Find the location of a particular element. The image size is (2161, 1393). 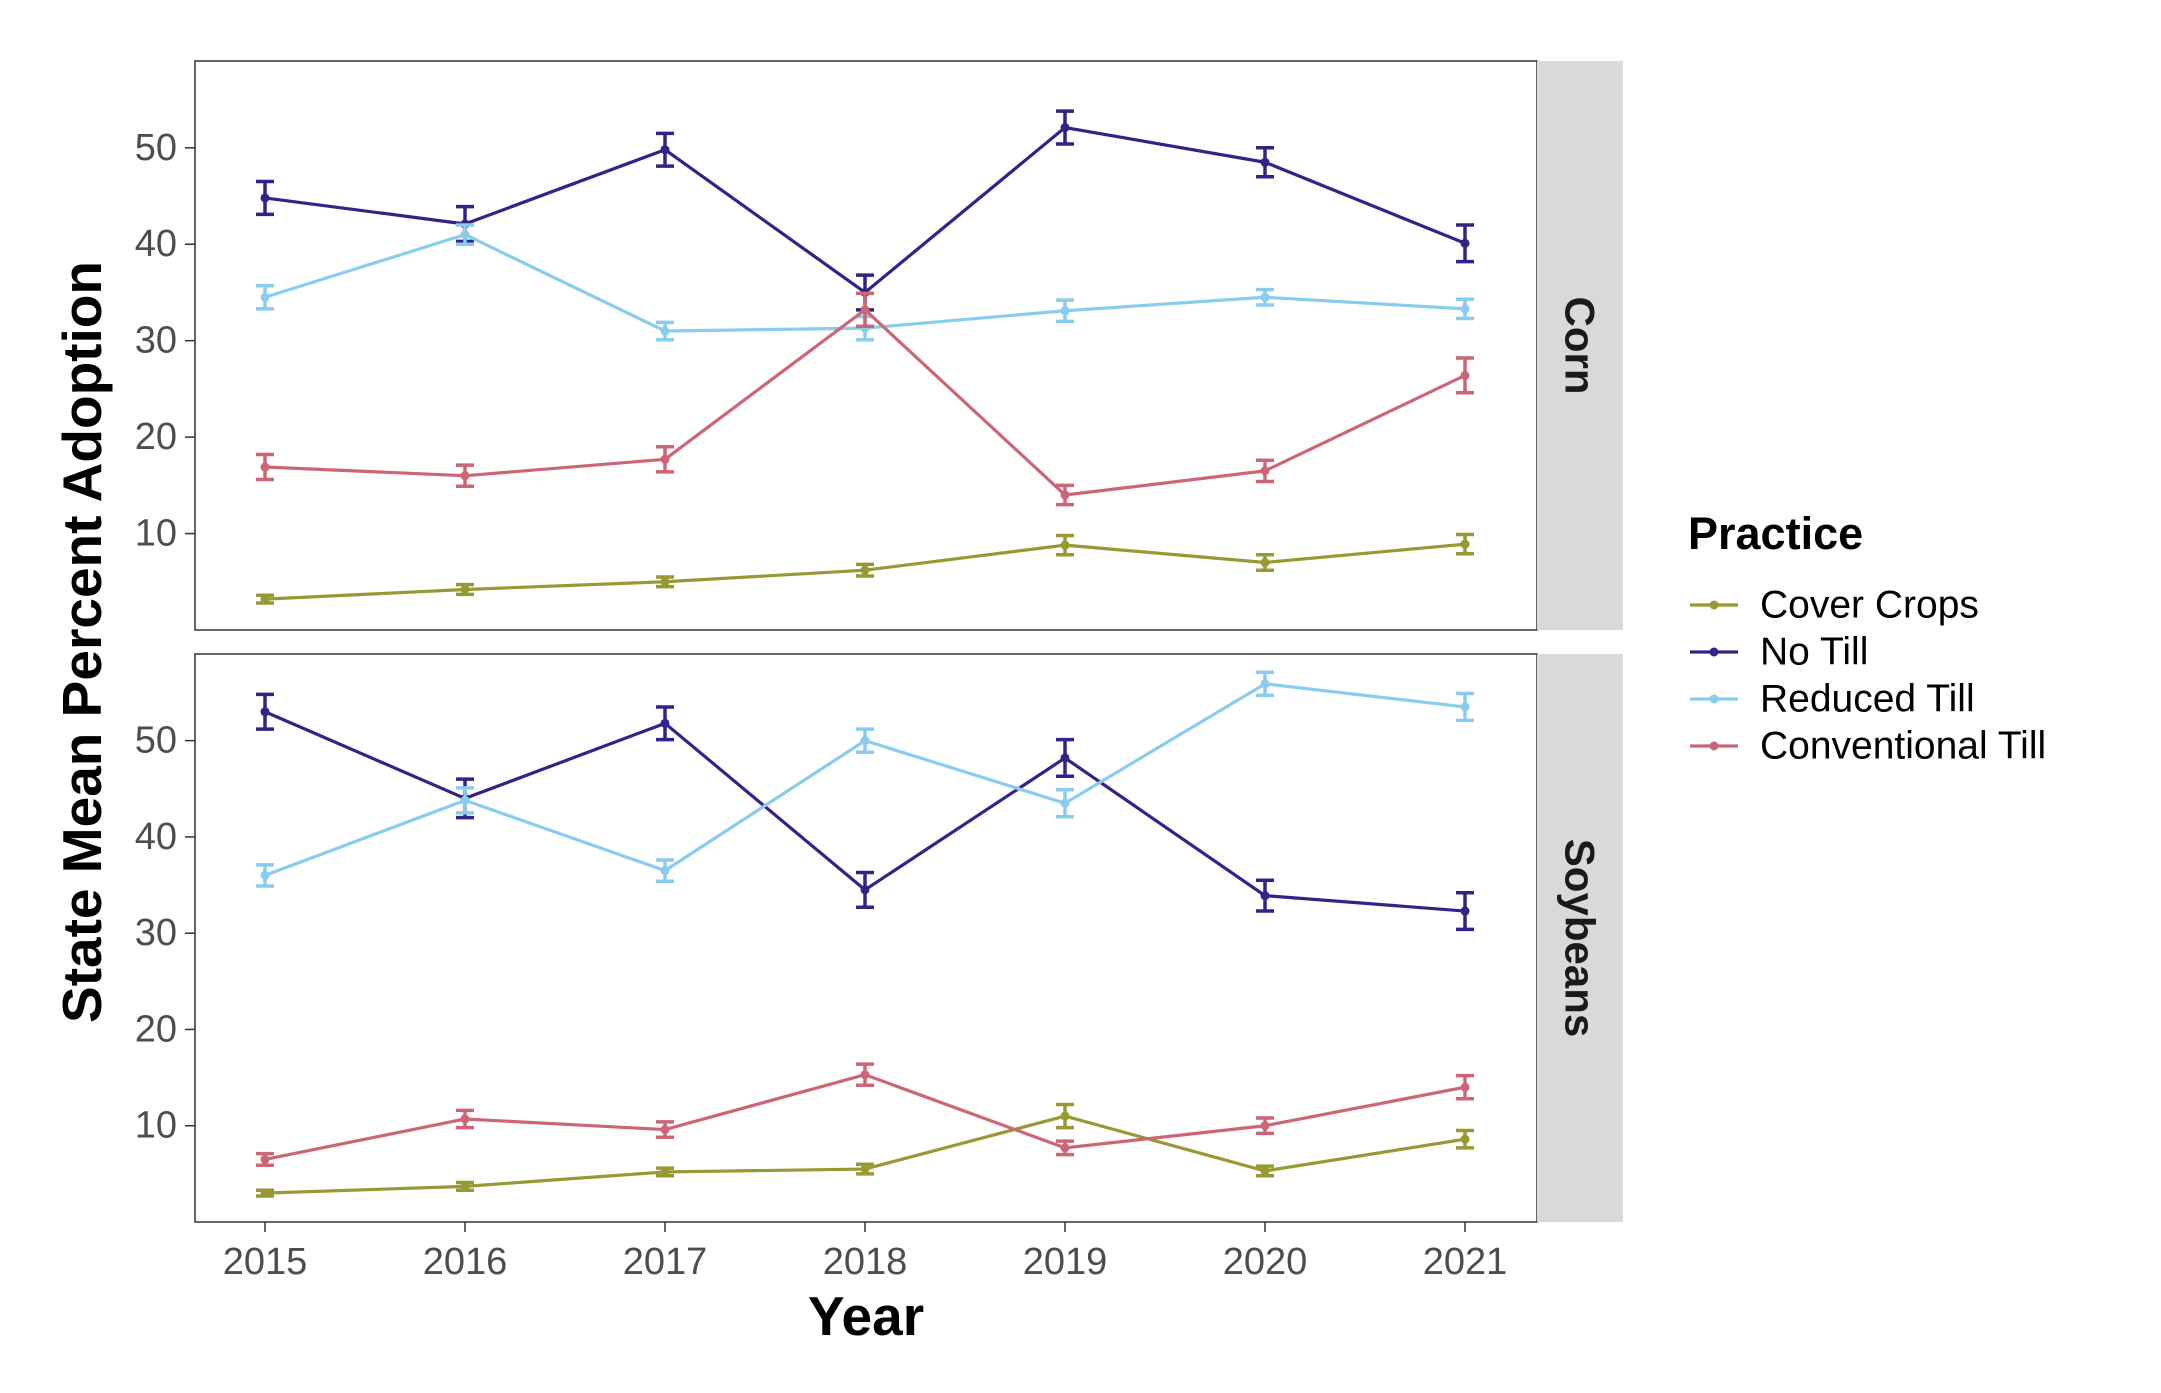

legend-key-point-cover-crops is located at coordinates (1714, 605).